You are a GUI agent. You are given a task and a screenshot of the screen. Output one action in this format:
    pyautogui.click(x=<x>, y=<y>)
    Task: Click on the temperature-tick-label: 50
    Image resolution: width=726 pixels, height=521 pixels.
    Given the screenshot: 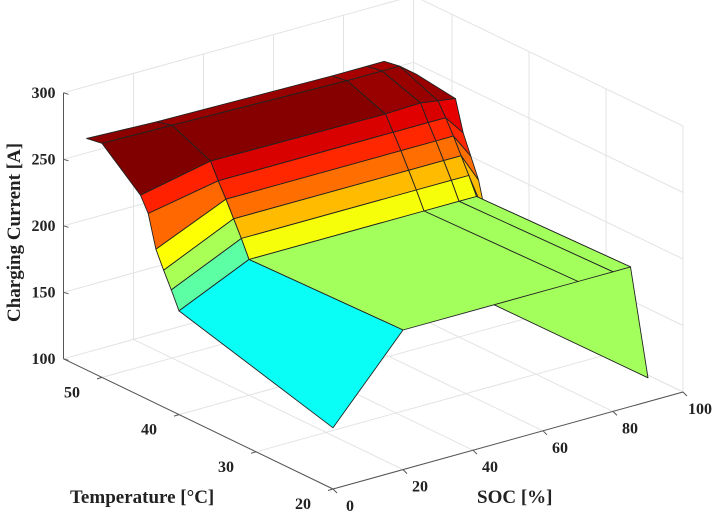 What is the action you would take?
    pyautogui.click(x=72, y=392)
    